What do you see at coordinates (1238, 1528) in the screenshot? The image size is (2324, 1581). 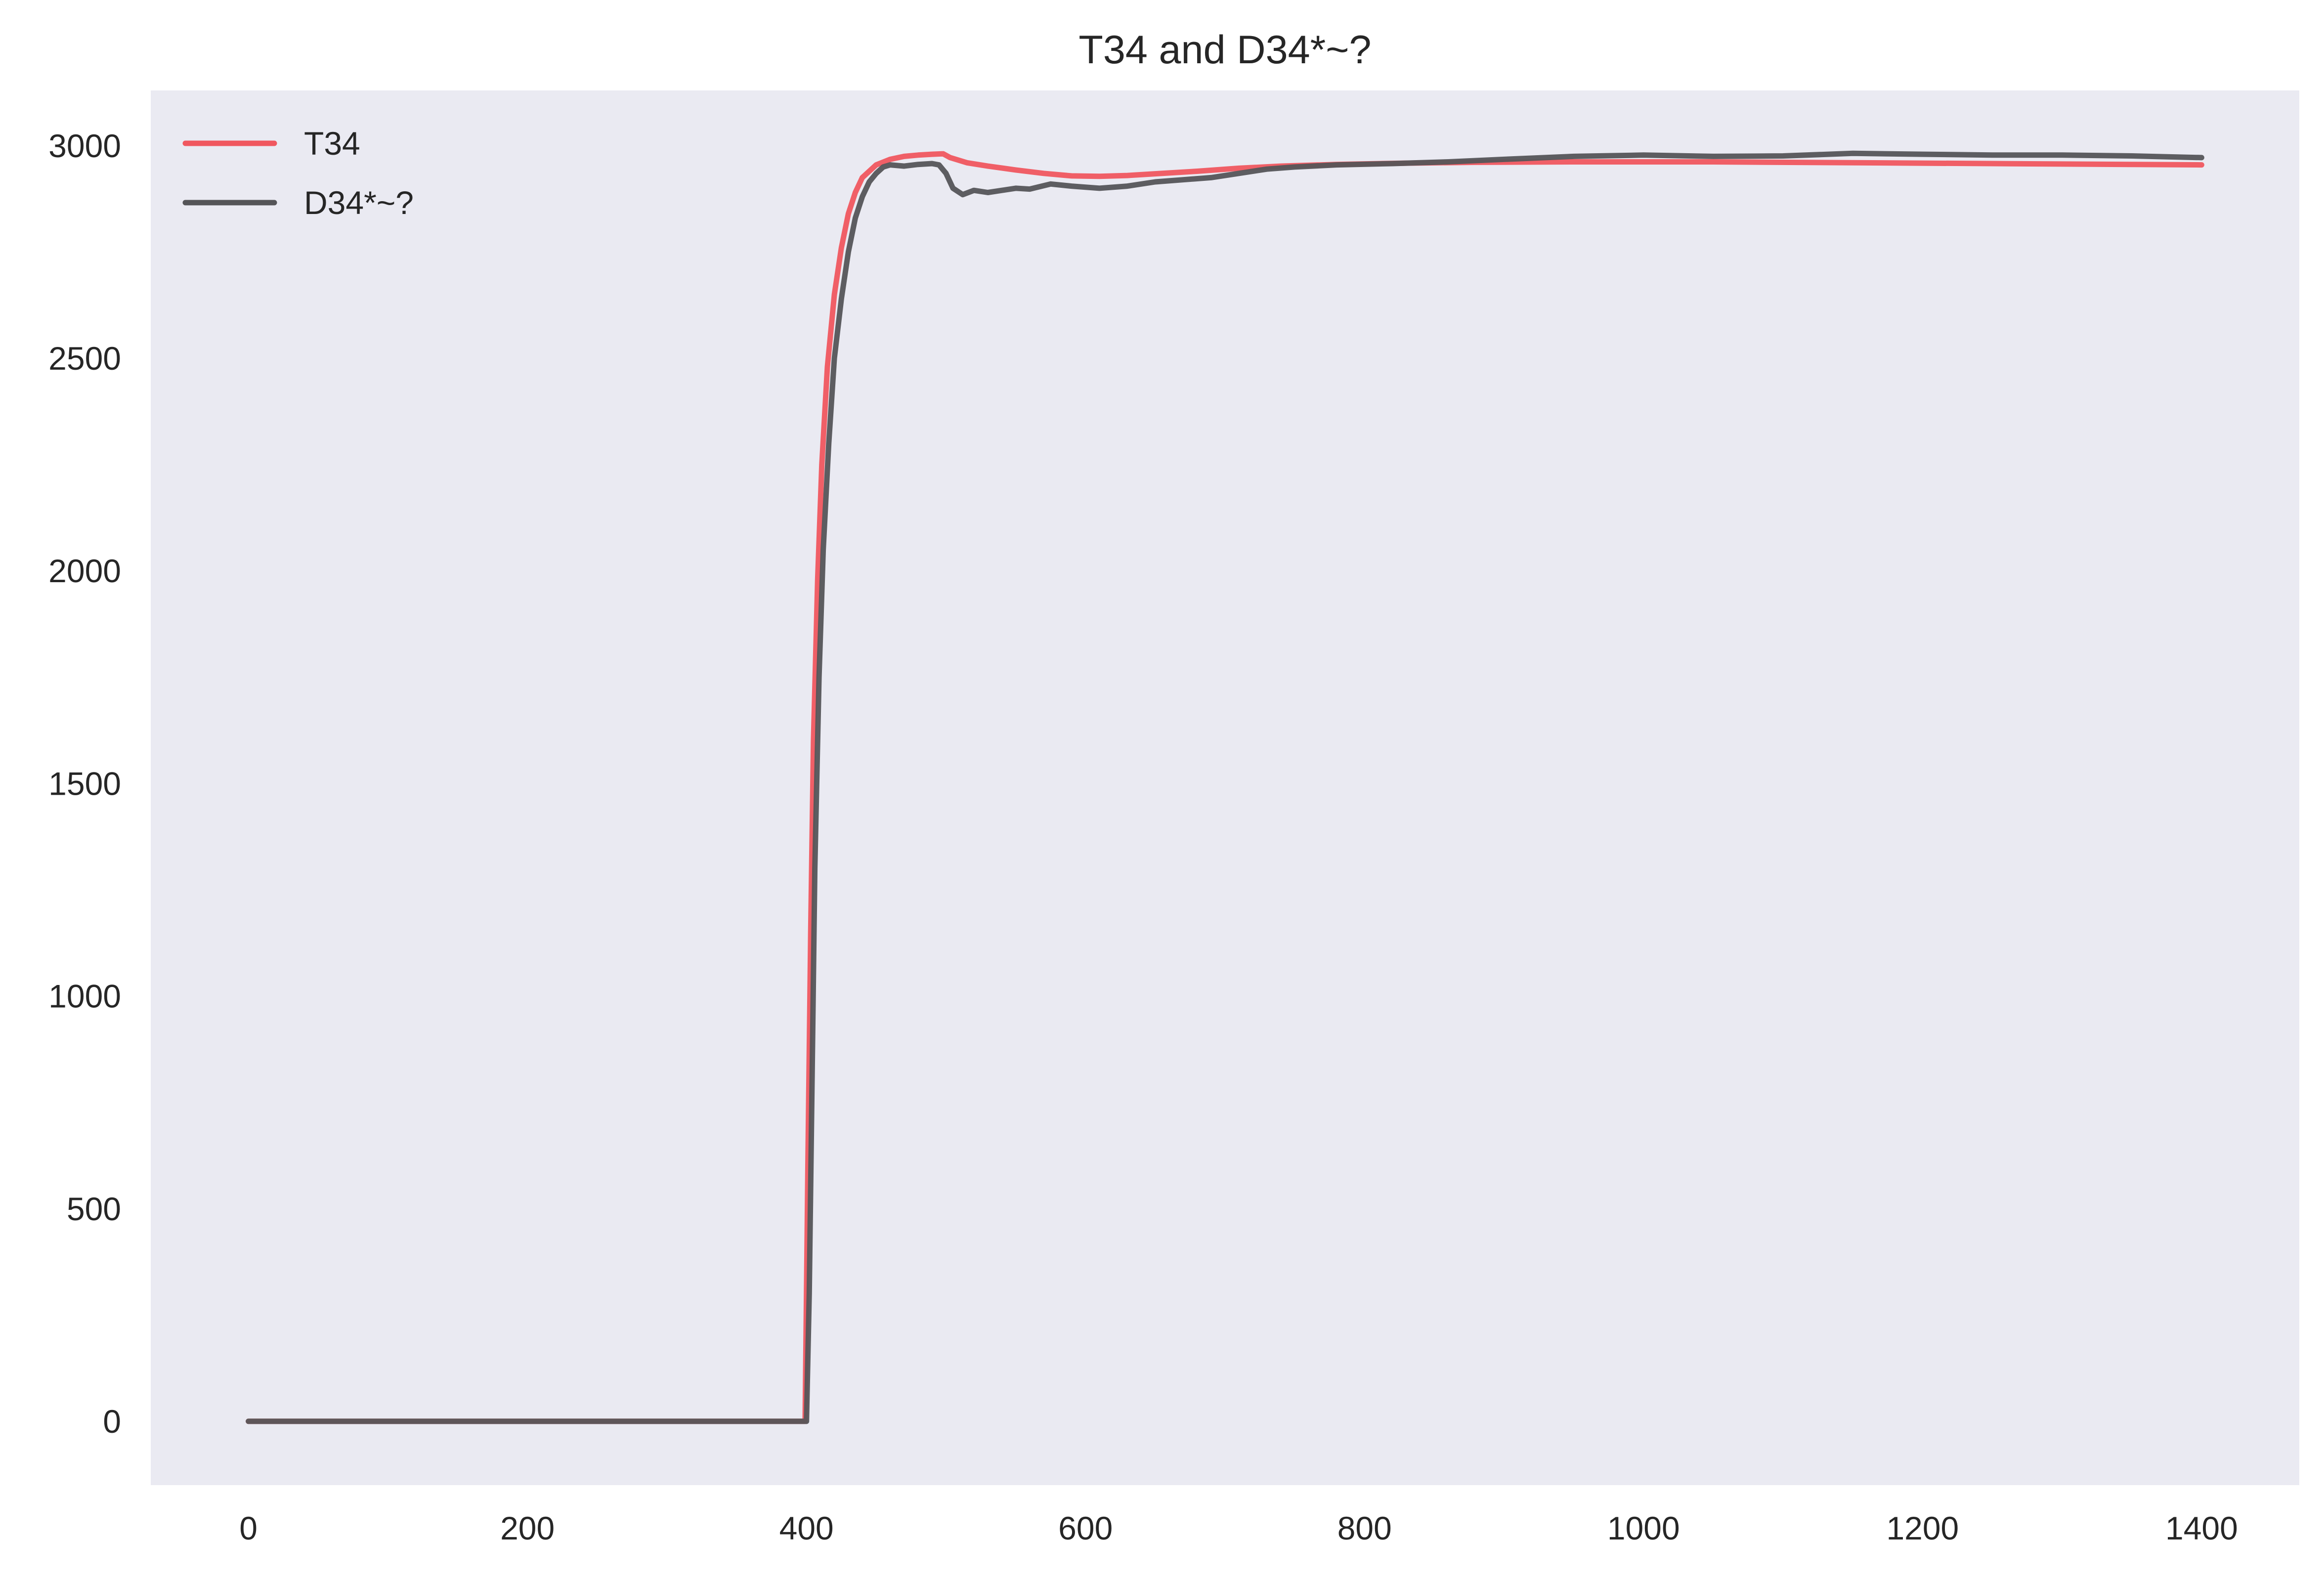 I see `x-axis: 0 200 400 600 800 1000 1200 1400` at bounding box center [1238, 1528].